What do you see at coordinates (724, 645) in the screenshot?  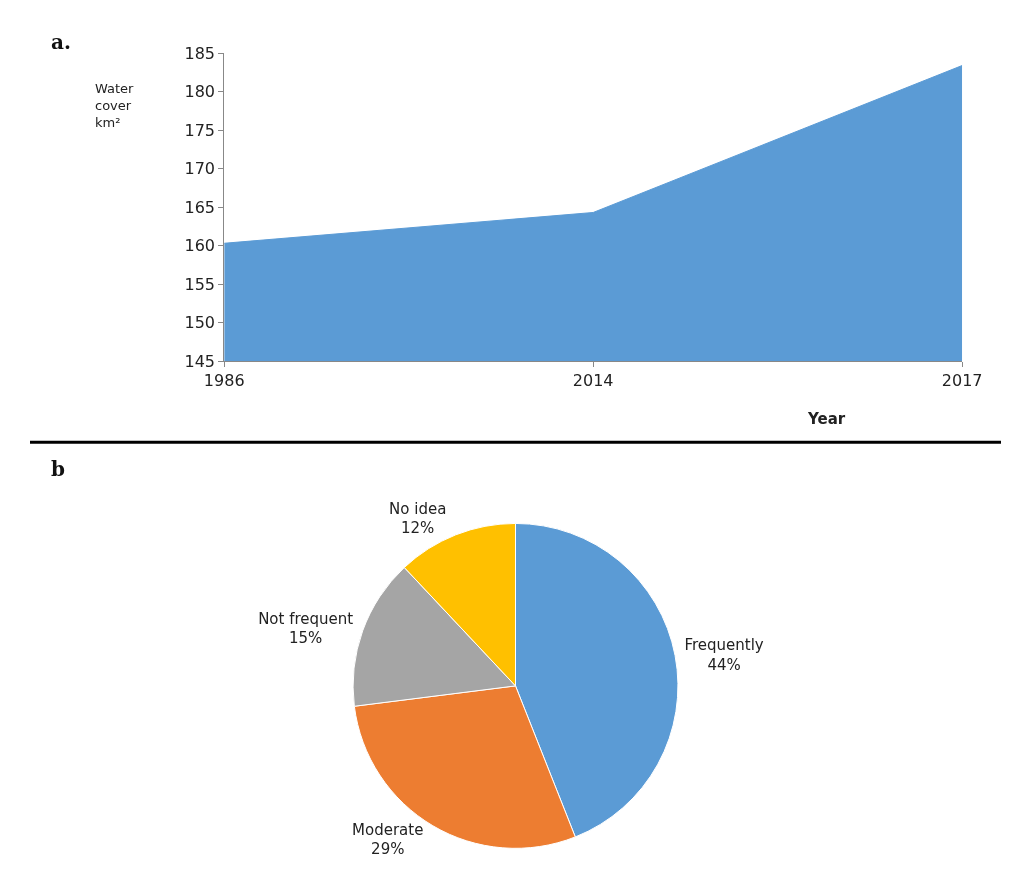 I see `slice-label: Frequently` at bounding box center [724, 645].